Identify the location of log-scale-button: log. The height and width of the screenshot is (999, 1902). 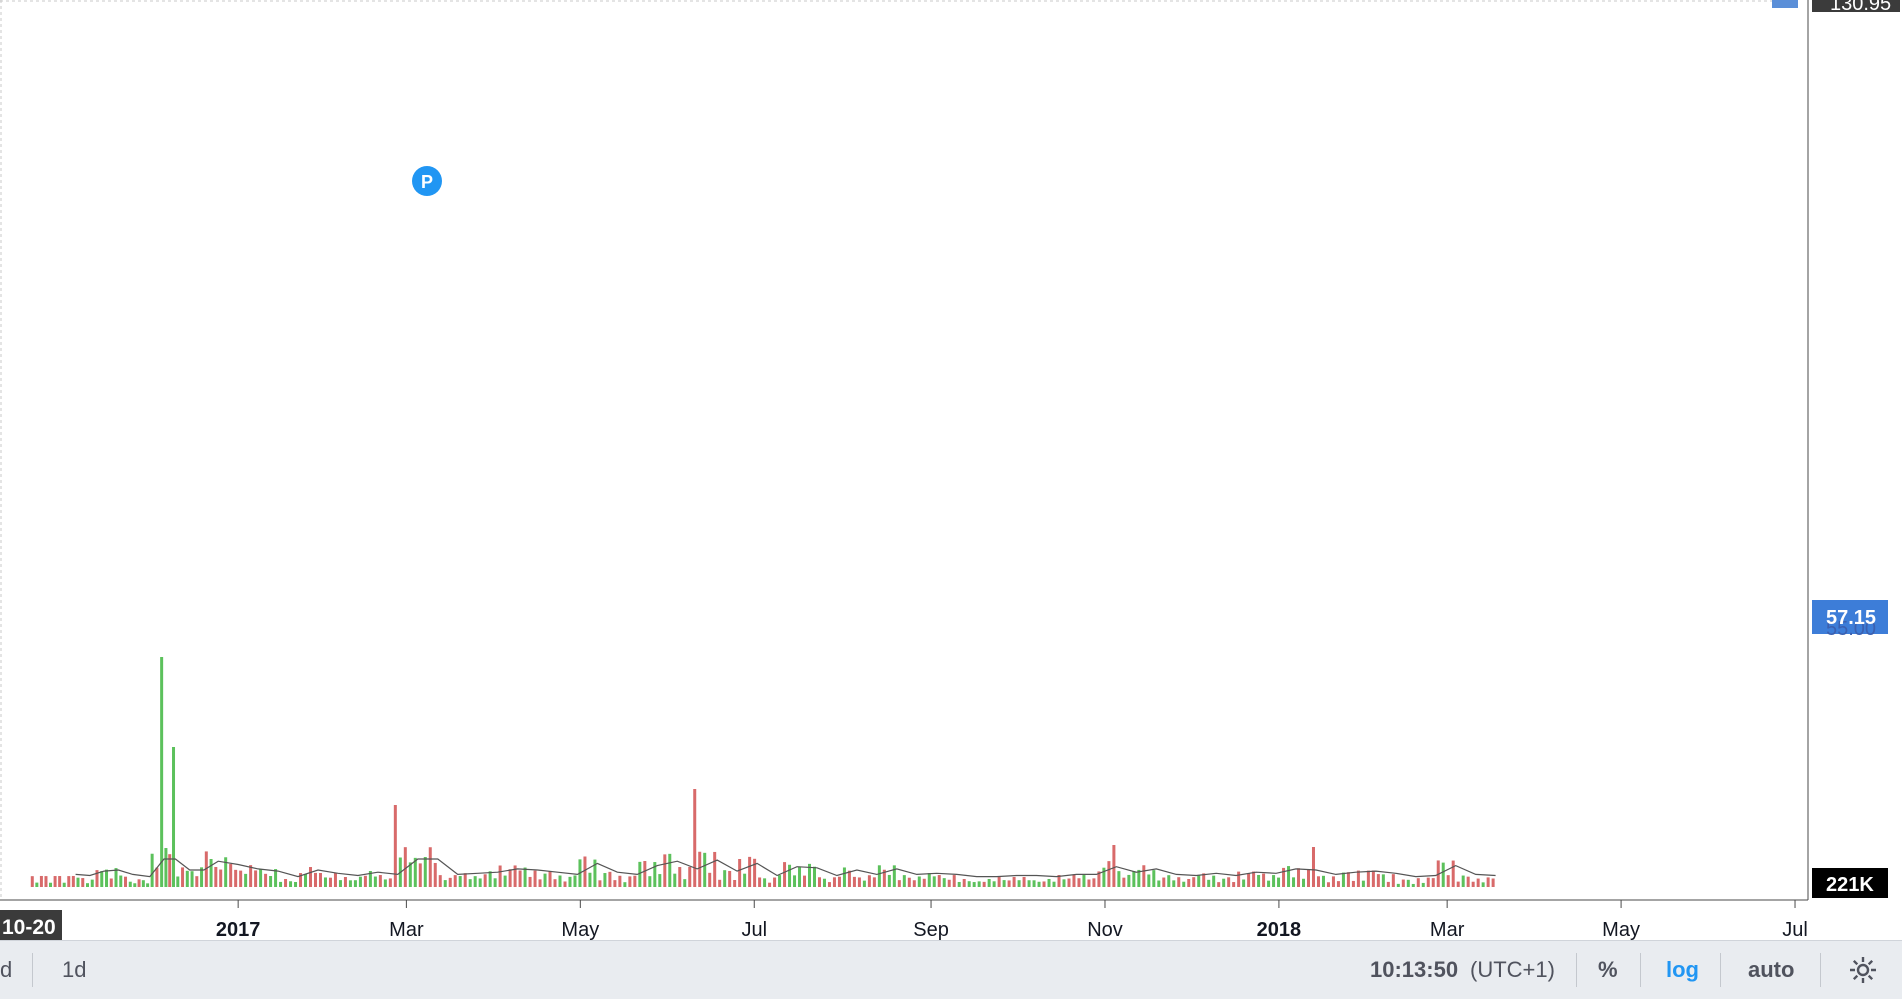
(1682, 969).